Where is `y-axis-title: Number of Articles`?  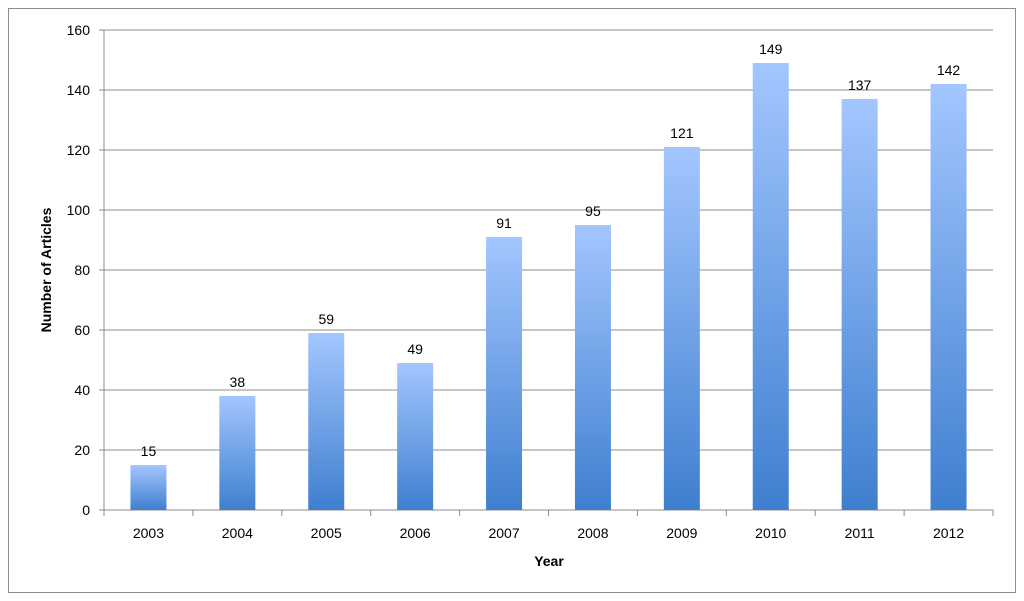 y-axis-title: Number of Articles is located at coordinates (46, 269).